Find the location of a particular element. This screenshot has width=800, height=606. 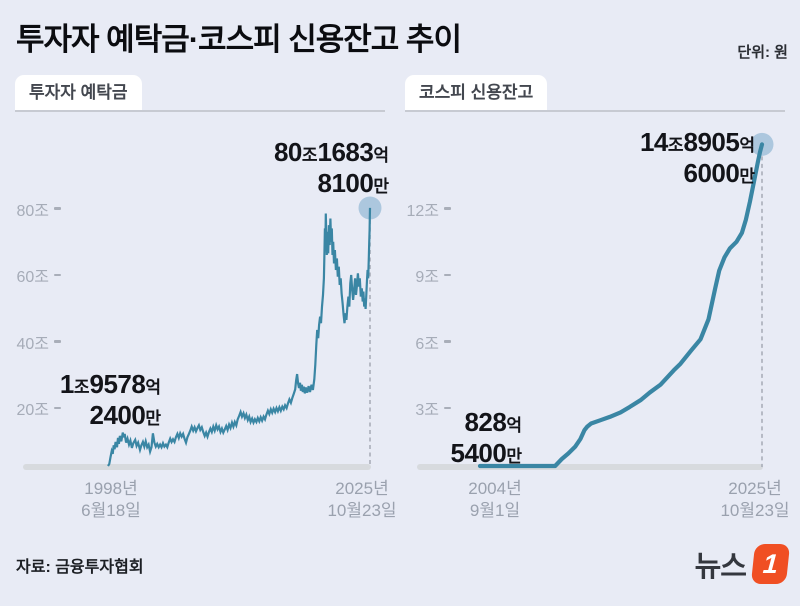

chart-tab-credit: 코스피 신용잔고 is located at coordinates (476, 92).